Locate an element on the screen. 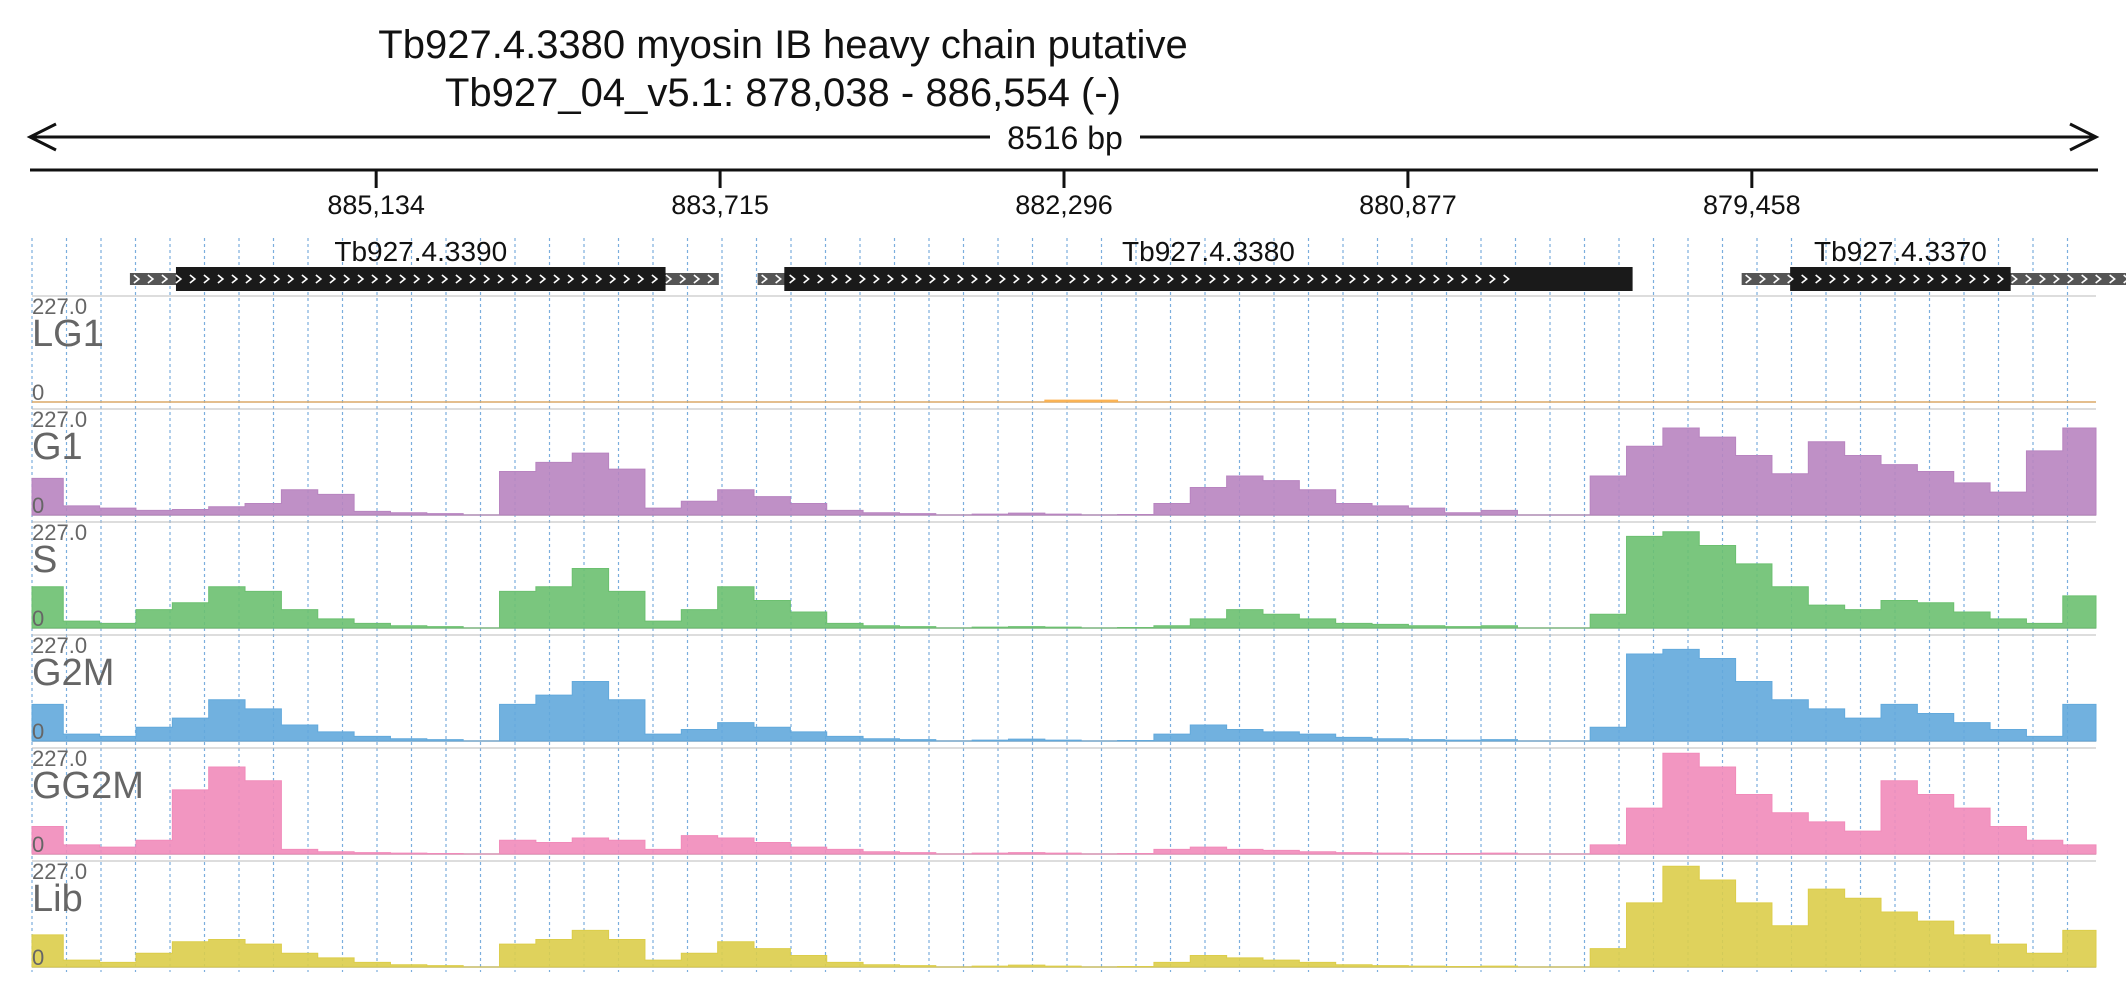  track-name-label: GG2M is located at coordinates (88, 786).